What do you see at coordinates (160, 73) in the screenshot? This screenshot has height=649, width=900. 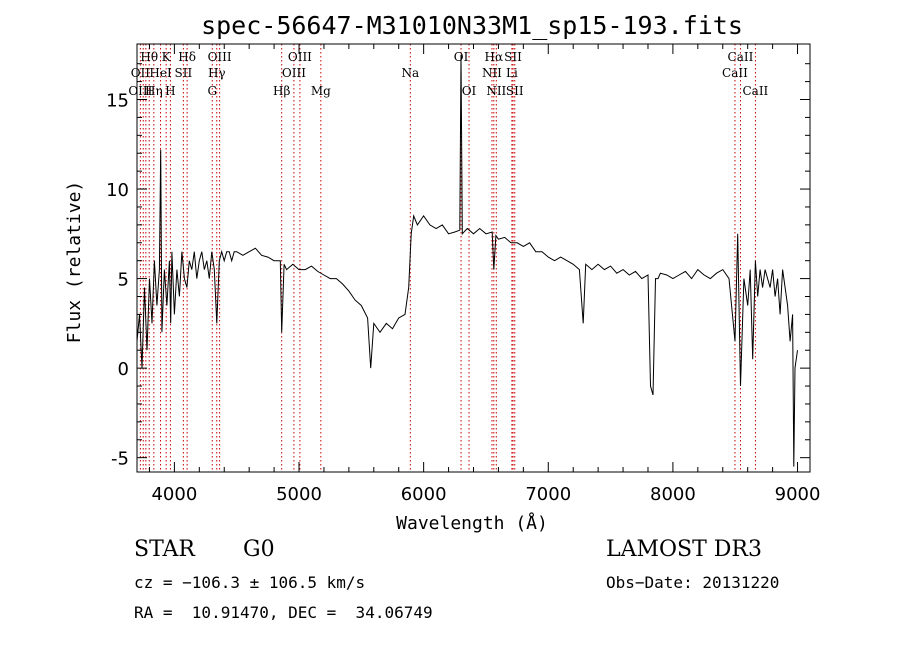 I see `line-label: HeI` at bounding box center [160, 73].